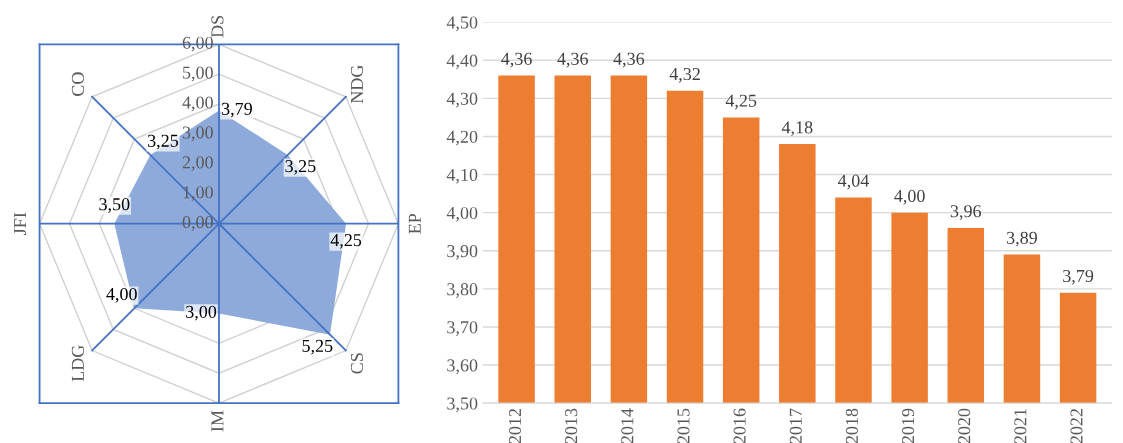  I want to click on x-tick-label: 2021, so click(1020, 426).